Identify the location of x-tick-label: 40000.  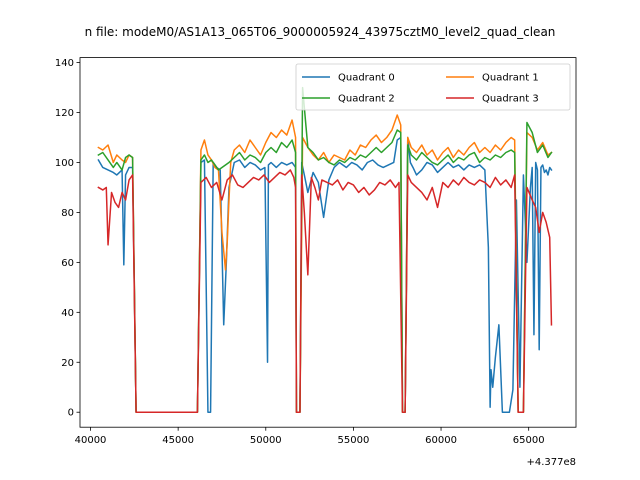
(91, 440).